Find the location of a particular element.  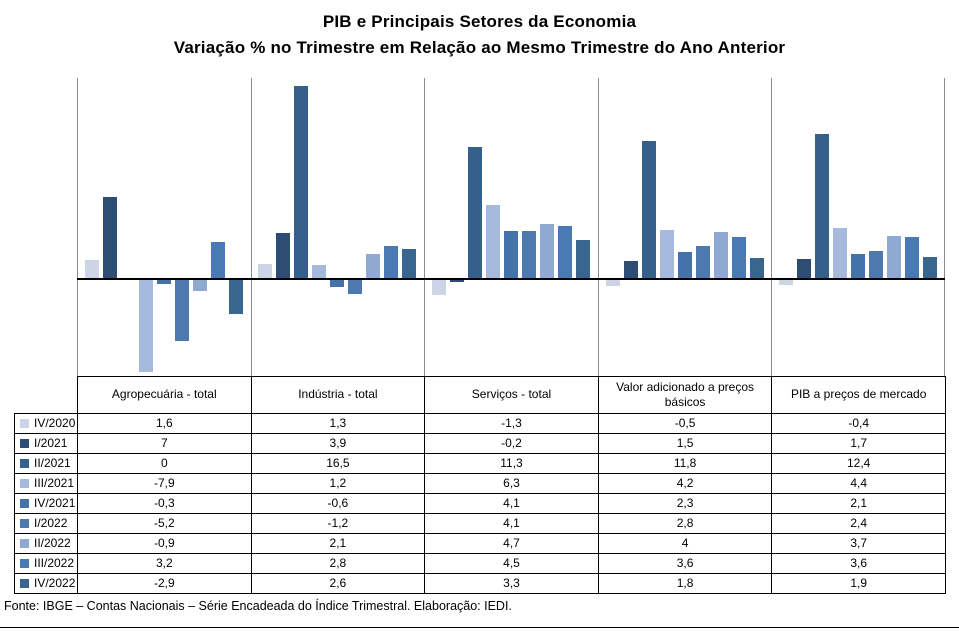

series-label: I/2022 is located at coordinates (51, 523).